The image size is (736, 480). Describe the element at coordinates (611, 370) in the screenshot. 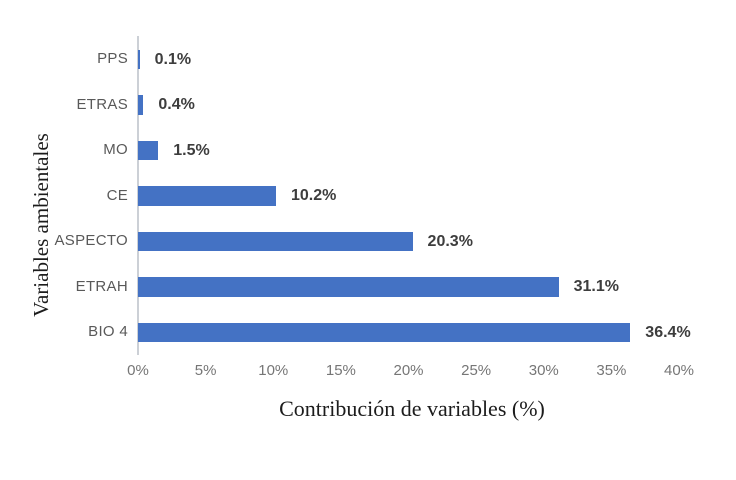

I see `x-tick-label: 35%` at that location.